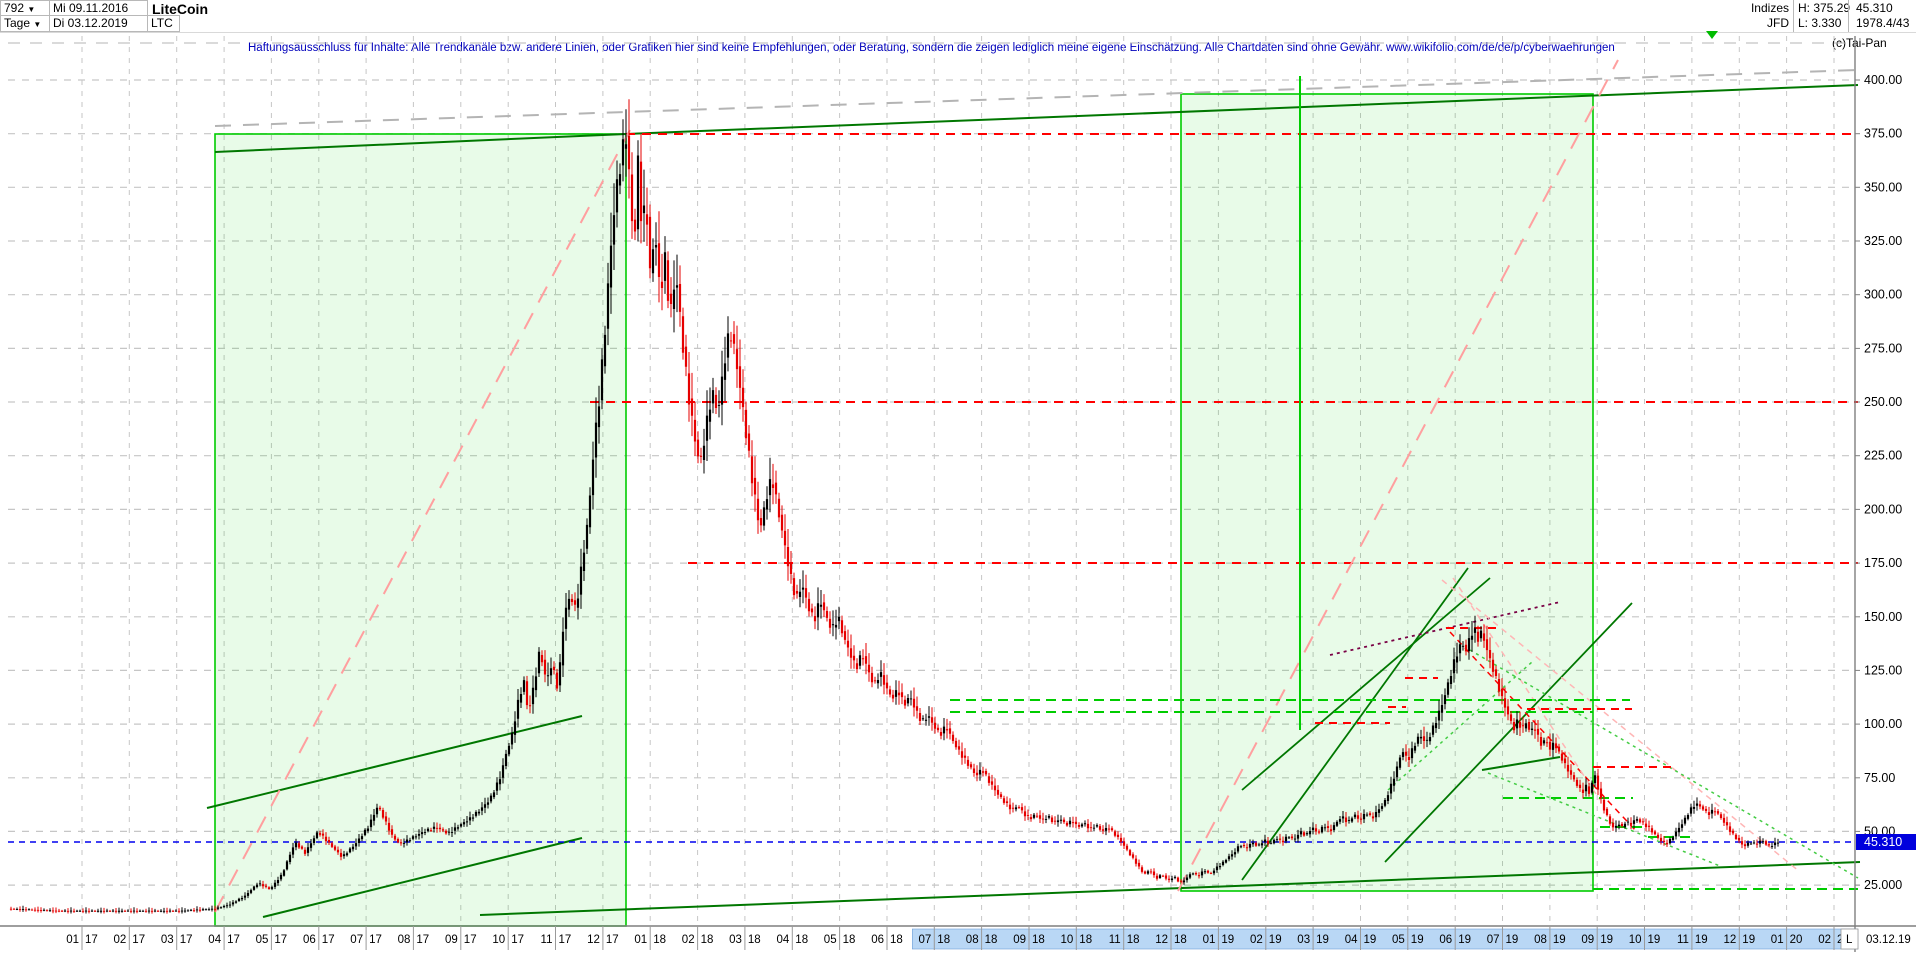  What do you see at coordinates (1769, 8) in the screenshot?
I see `indizes-label: Indizes` at bounding box center [1769, 8].